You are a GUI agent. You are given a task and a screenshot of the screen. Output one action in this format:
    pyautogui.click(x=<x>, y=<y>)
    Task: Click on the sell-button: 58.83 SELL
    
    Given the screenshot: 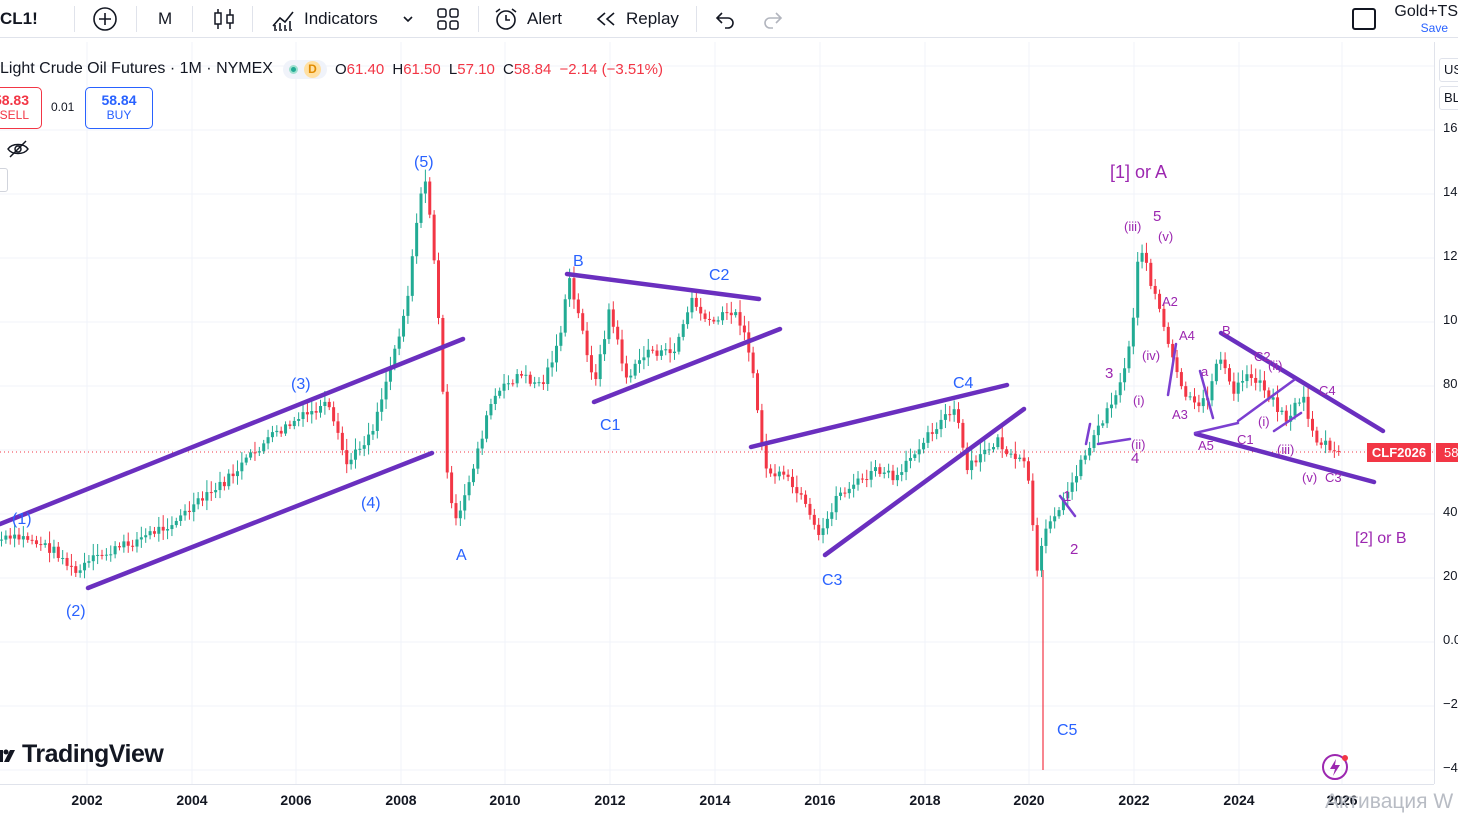 What is the action you would take?
    pyautogui.click(x=21, y=108)
    